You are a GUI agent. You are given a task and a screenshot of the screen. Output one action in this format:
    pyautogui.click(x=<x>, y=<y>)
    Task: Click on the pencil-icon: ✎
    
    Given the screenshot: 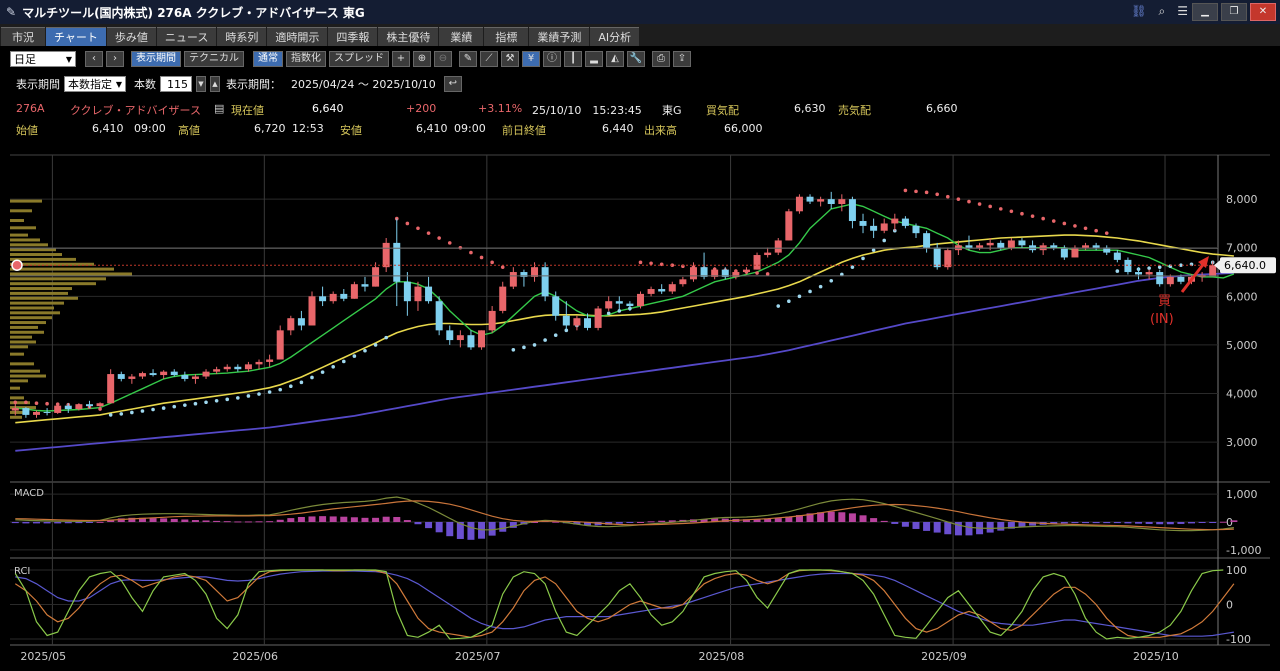 What is the action you would take?
    pyautogui.click(x=468, y=59)
    